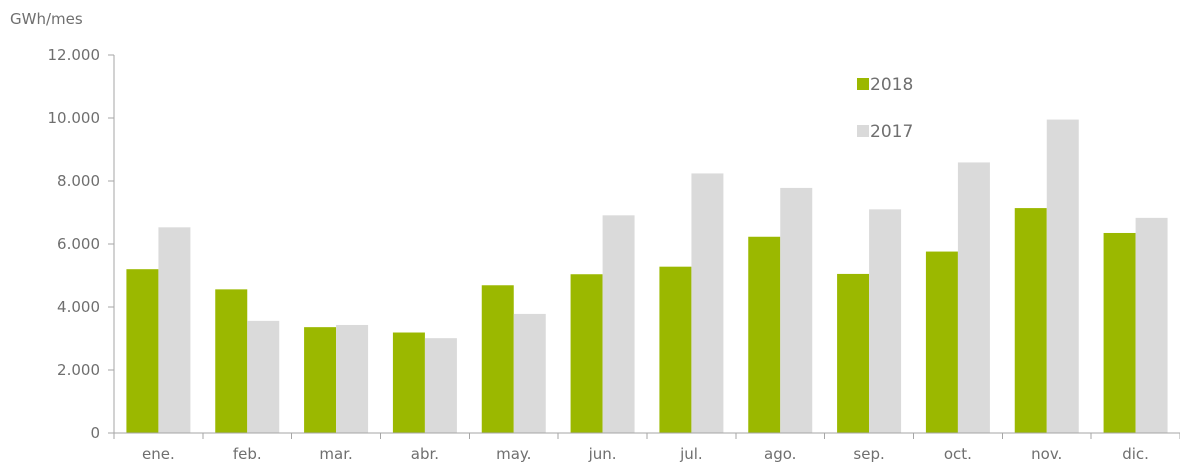 This screenshot has height=464, width=1180. I want to click on x-tick-label: nov., so click(1046, 454).